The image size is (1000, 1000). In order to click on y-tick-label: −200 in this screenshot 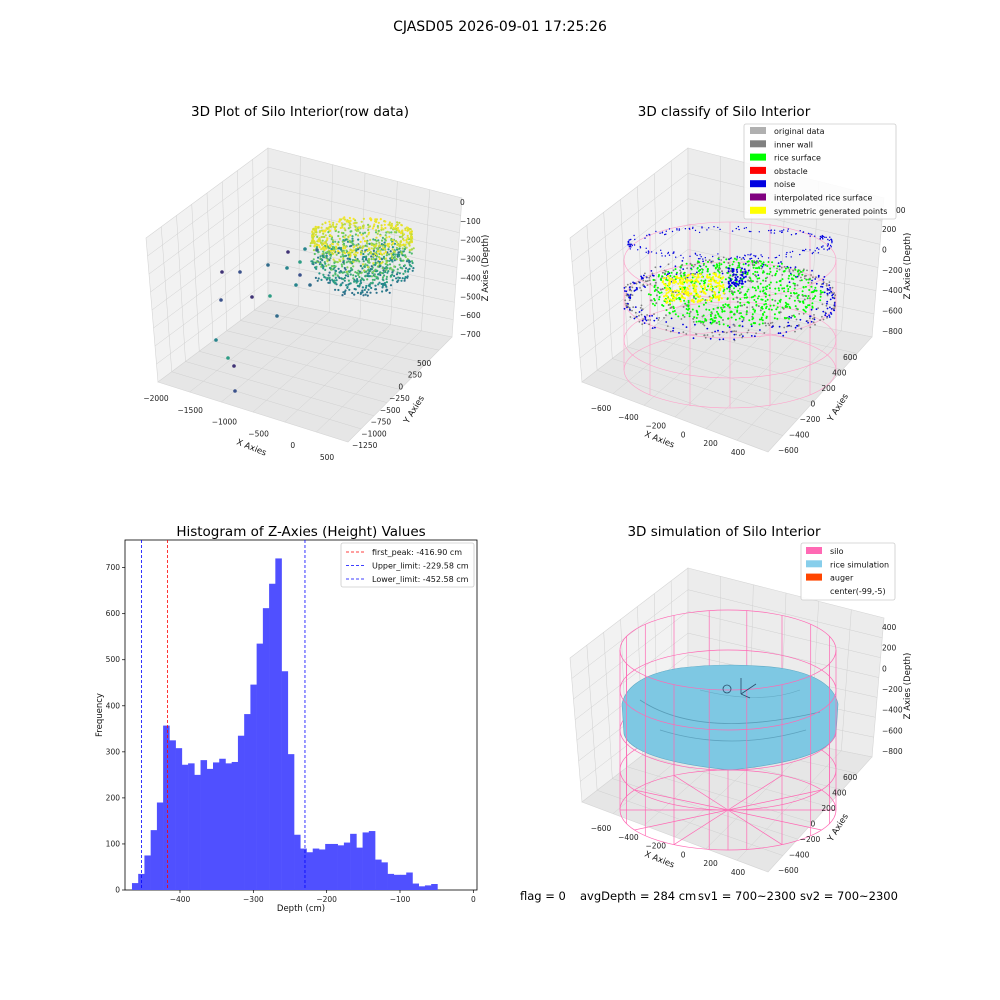, I will do `click(810, 419)`.